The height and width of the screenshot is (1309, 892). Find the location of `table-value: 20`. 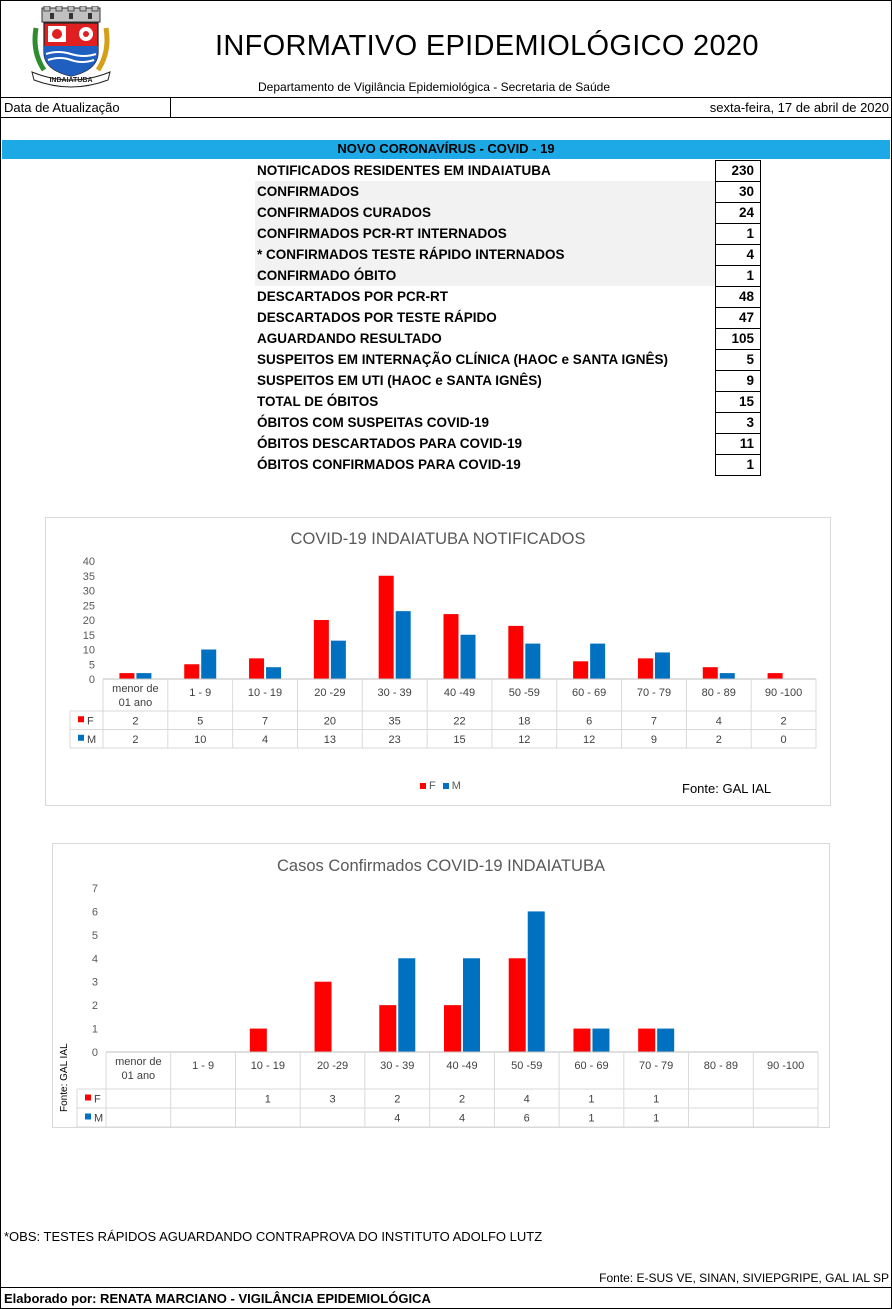

table-value: 20 is located at coordinates (330, 721).